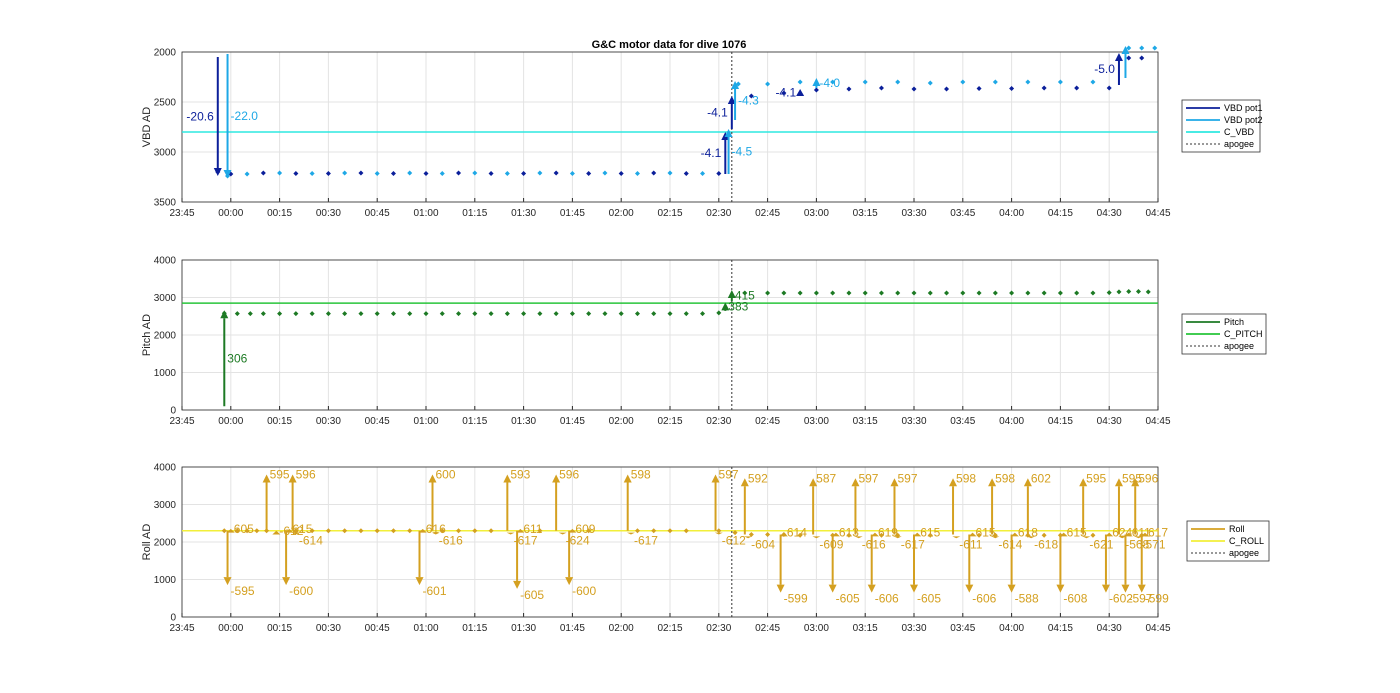  What do you see at coordinates (523, 628) in the screenshot?
I see `roll-x-tick-label: 01:30` at bounding box center [523, 628].